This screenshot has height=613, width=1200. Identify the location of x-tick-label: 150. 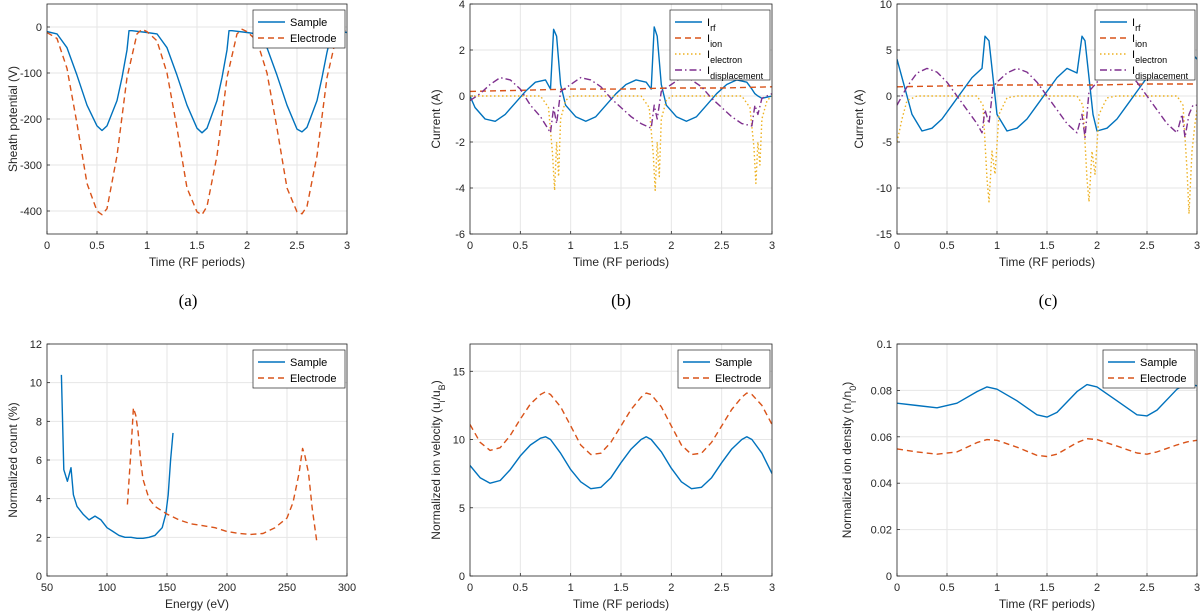
(167, 588).